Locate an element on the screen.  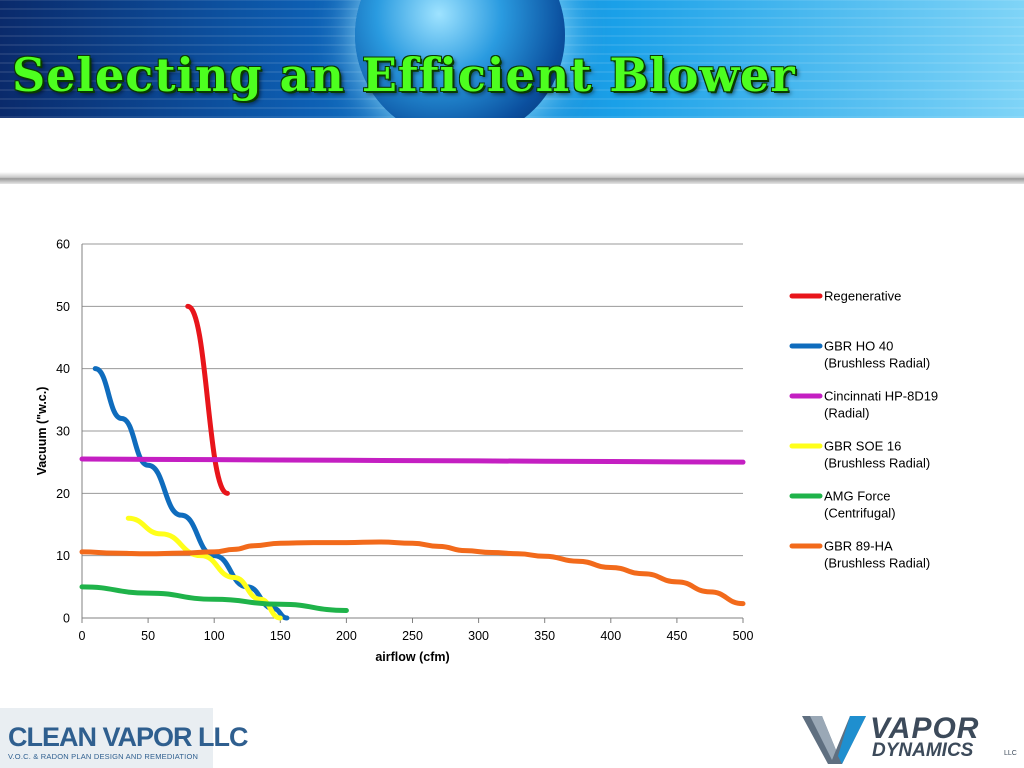
legend-label: GBR SOE 16 (Brushless Radial) is located at coordinates (877, 455).